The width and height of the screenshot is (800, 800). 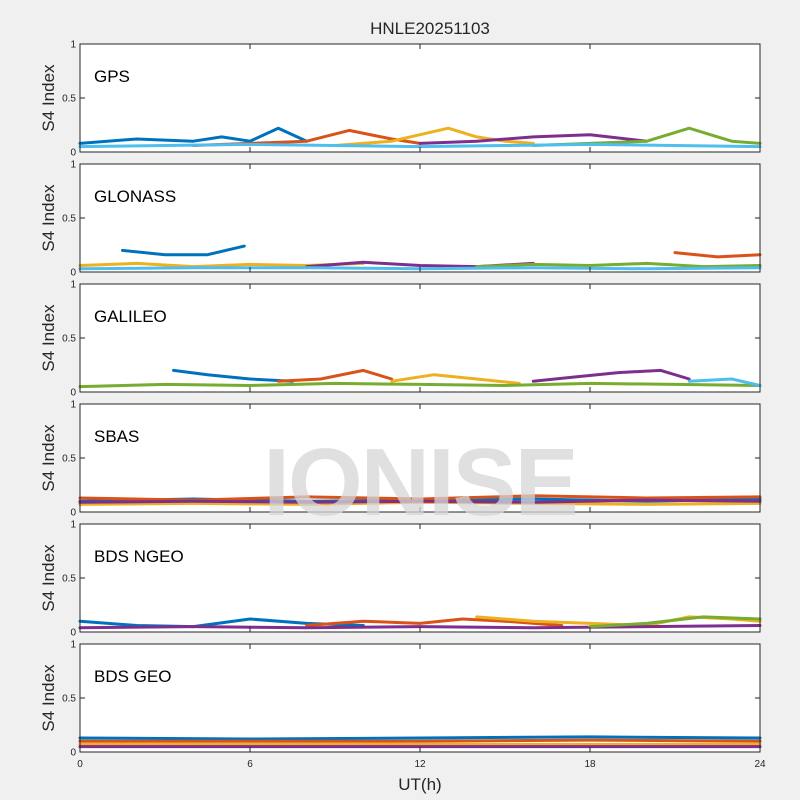 What do you see at coordinates (139, 556) in the screenshot?
I see `panel-label: BDS NGEO` at bounding box center [139, 556].